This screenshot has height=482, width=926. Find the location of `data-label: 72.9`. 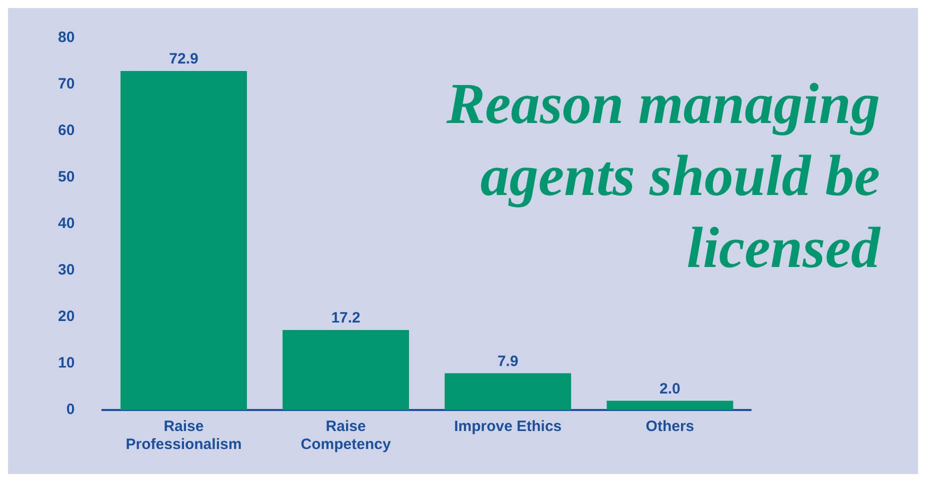

data-label: 72.9 is located at coordinates (183, 59).